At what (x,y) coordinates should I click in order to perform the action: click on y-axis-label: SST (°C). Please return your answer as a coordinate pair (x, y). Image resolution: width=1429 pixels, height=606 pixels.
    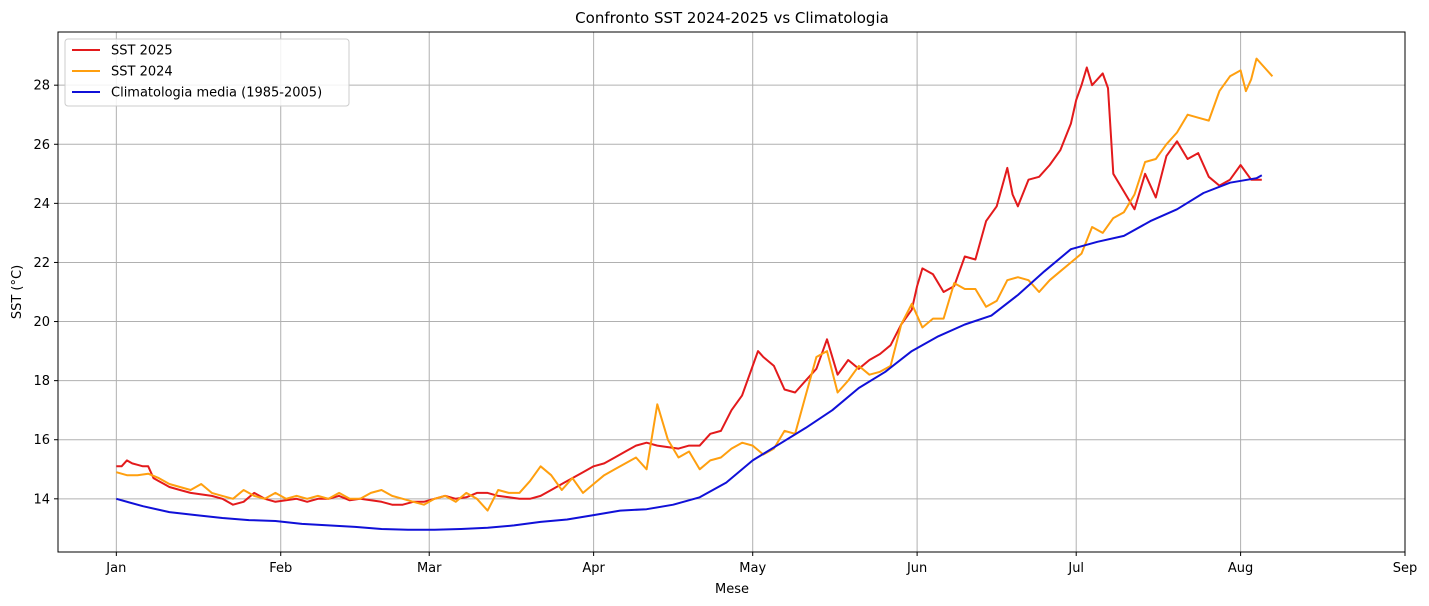
    Looking at the image, I should click on (17, 292).